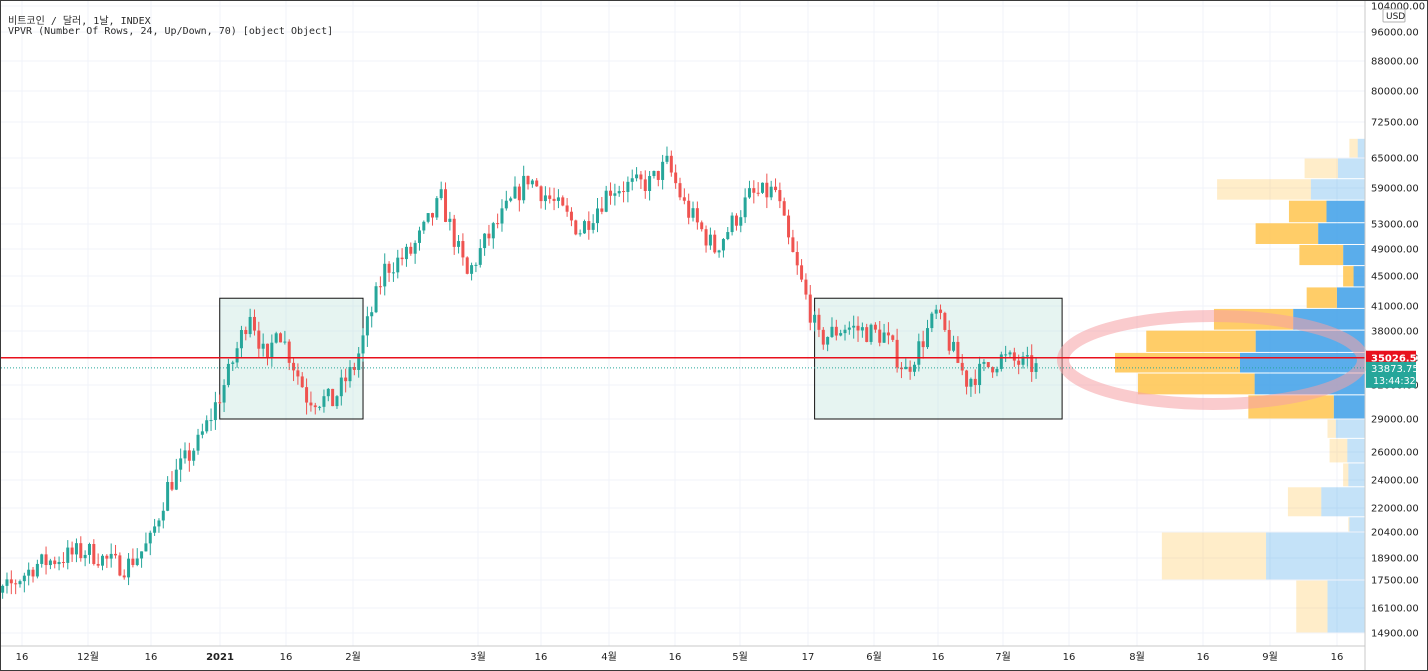 The height and width of the screenshot is (671, 1428). I want to click on price-tick-label: 104000.00, so click(1398, 7).